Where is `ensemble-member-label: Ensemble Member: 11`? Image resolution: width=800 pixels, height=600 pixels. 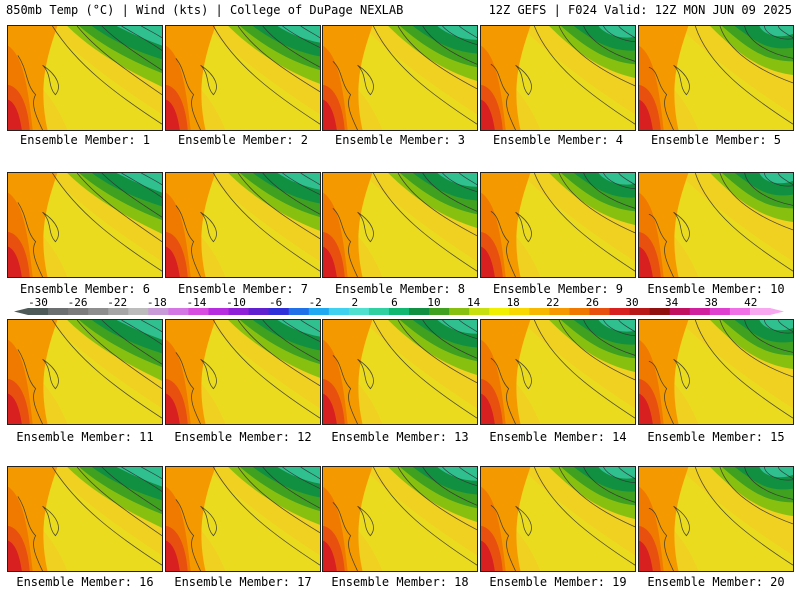
ensemble-member-label: Ensemble Member: 11 is located at coordinates (85, 437).